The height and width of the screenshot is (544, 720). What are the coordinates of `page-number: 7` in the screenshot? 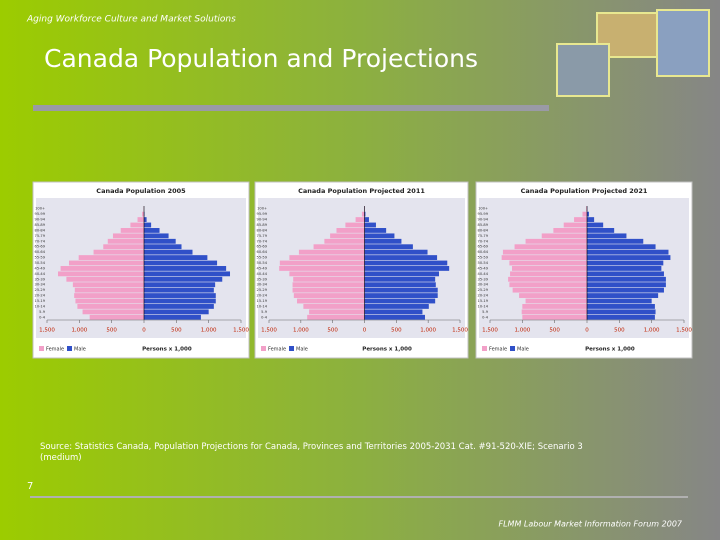 It's located at (30, 486).